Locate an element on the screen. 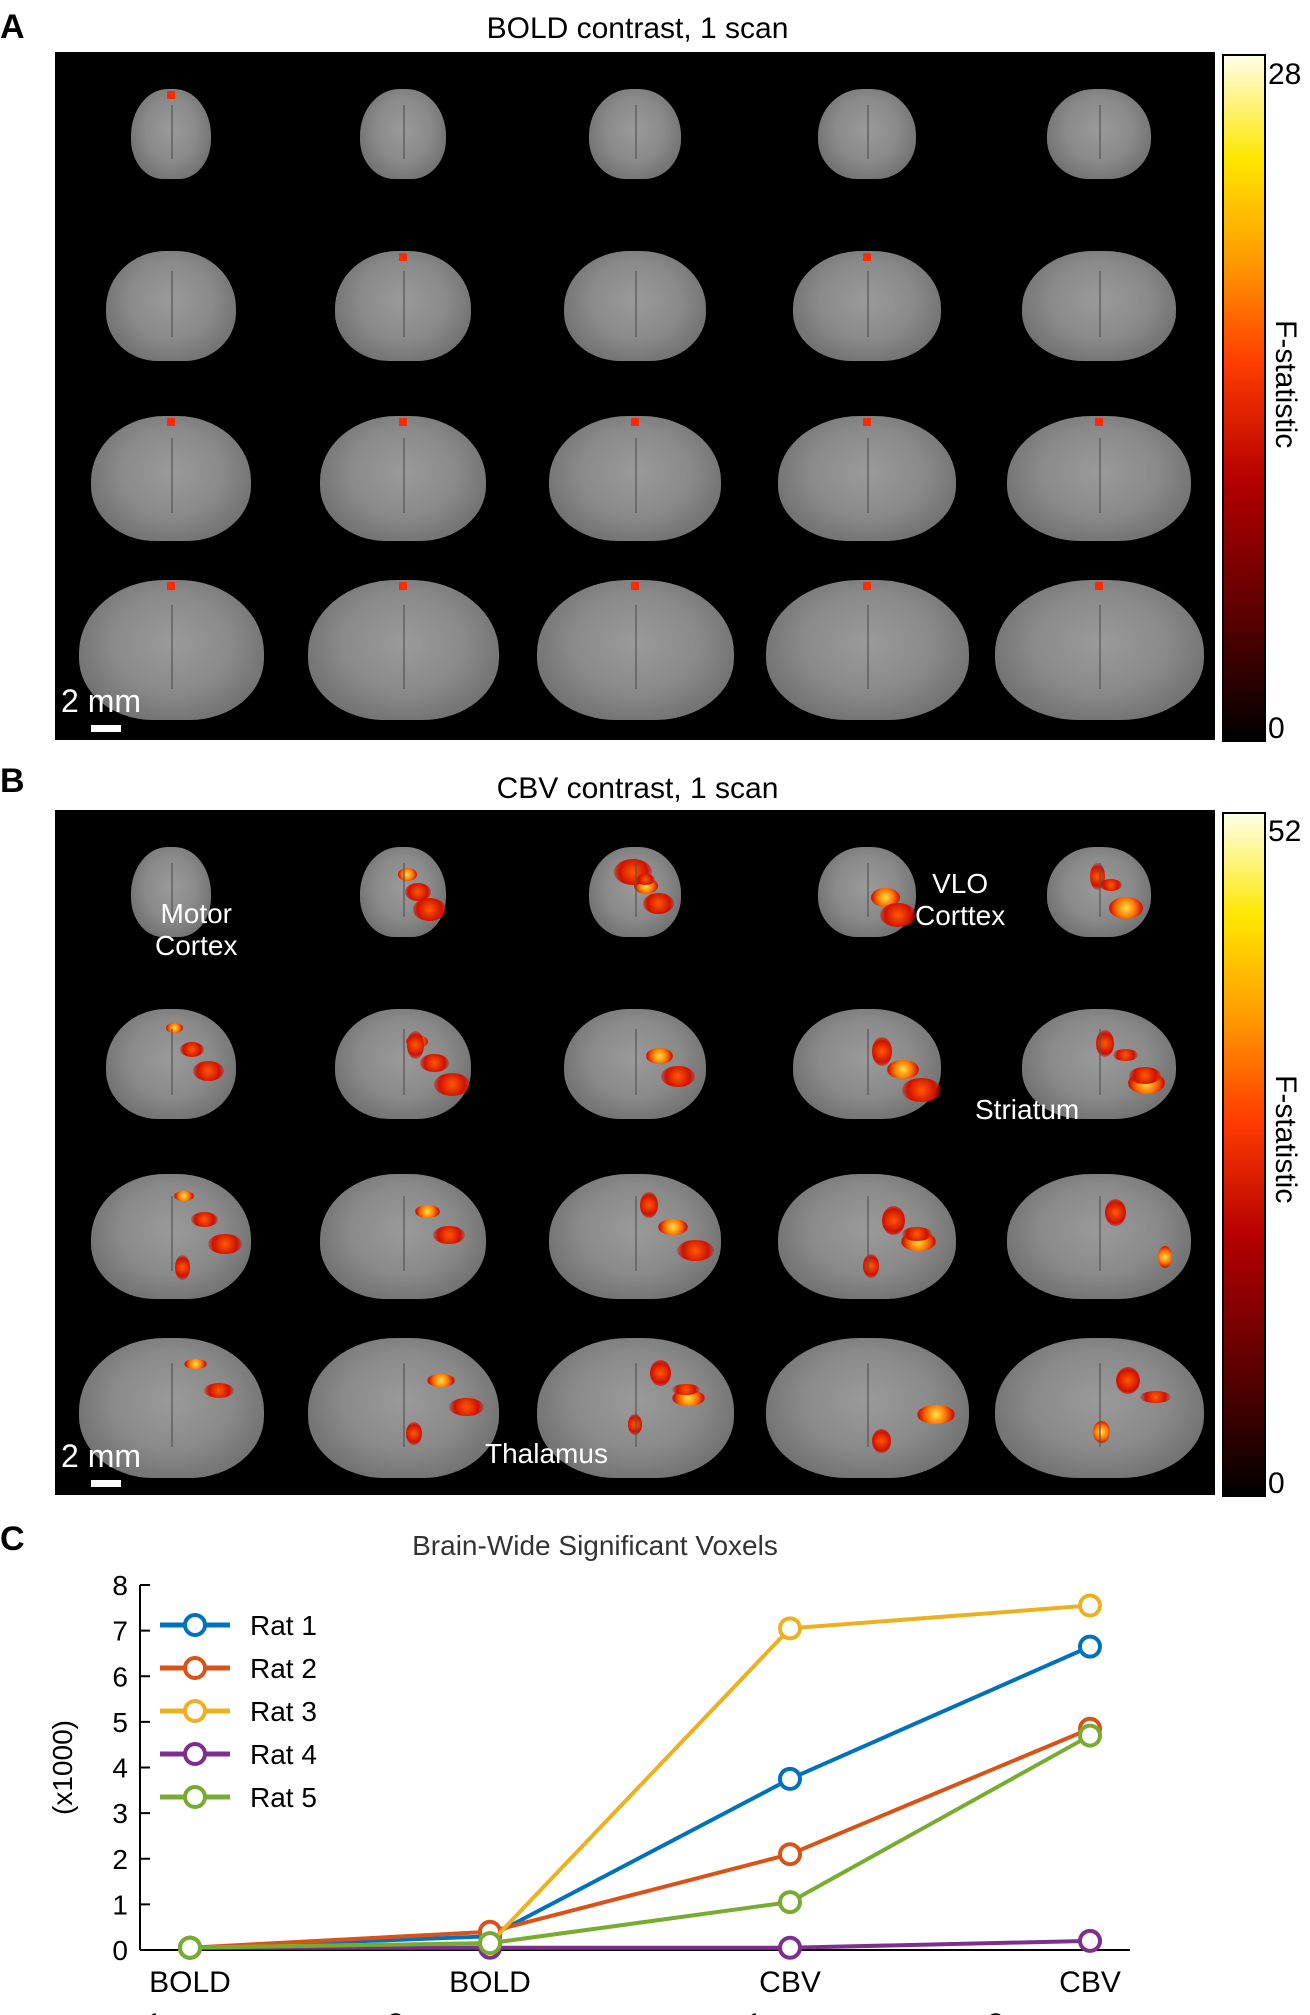 The height and width of the screenshot is (2015, 1310). y-tick-label: 8 is located at coordinates (120, 1585).